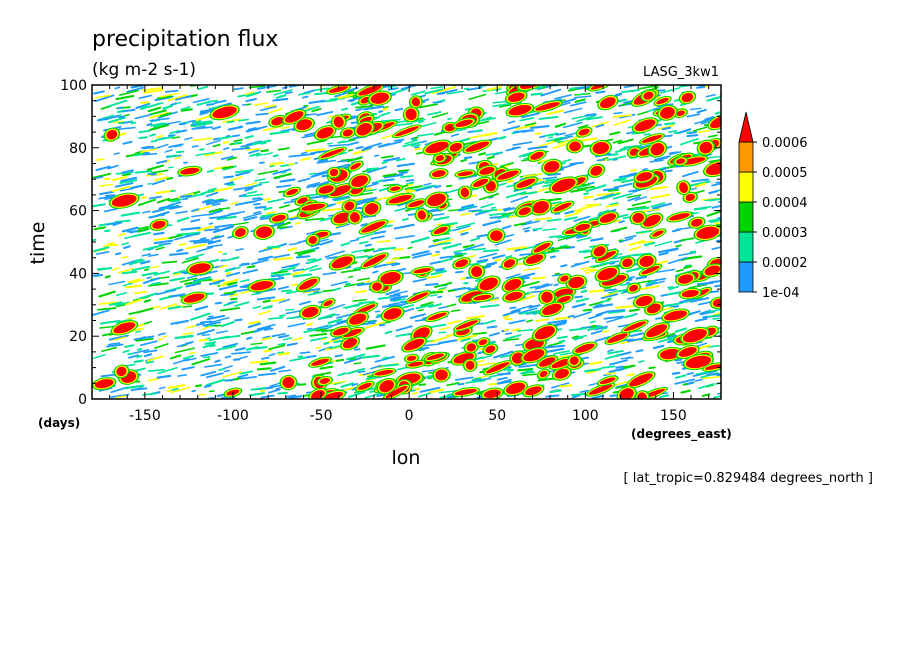 Image resolution: width=904 pixels, height=658 pixels. Describe the element at coordinates (59, 423) in the screenshot. I see `y-units-label: (days)` at that location.